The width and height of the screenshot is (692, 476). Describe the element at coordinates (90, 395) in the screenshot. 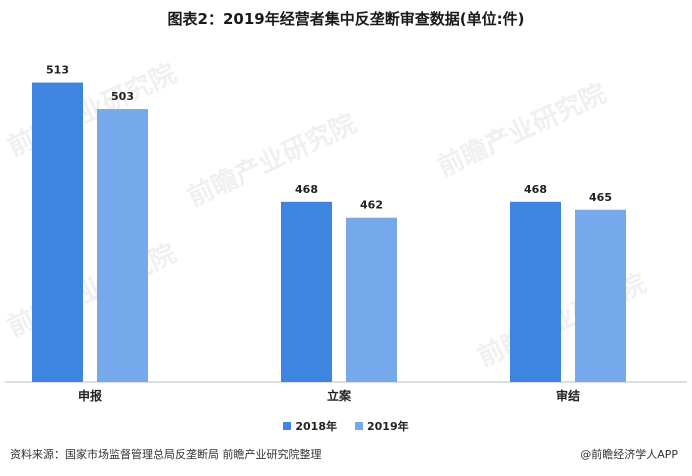

I see `category-label-0: 申报` at that location.